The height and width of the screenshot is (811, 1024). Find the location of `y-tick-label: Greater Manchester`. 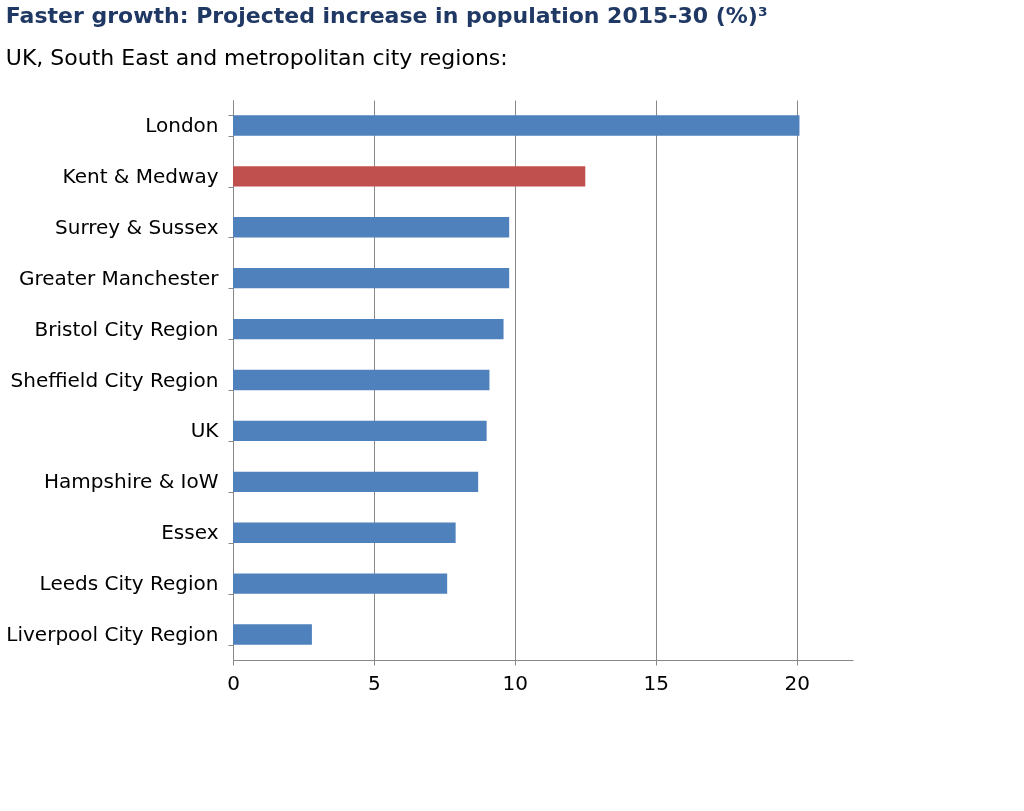

y-tick-label: Greater Manchester is located at coordinates (119, 277).